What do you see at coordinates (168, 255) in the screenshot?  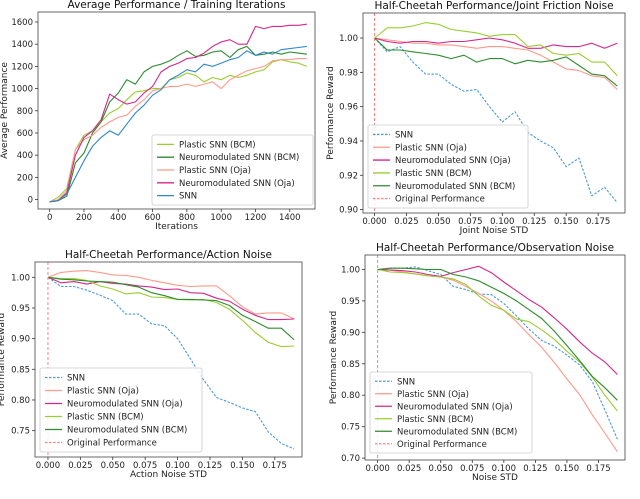 I see `chart-title: Half-Cheetah Performance/Action Noise` at bounding box center [168, 255].